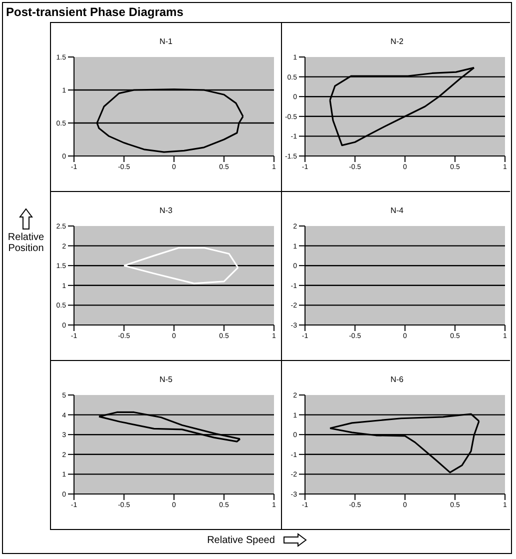 The image size is (516, 559). Describe the element at coordinates (397, 380) in the screenshot. I see `chart-title: N-6` at that location.